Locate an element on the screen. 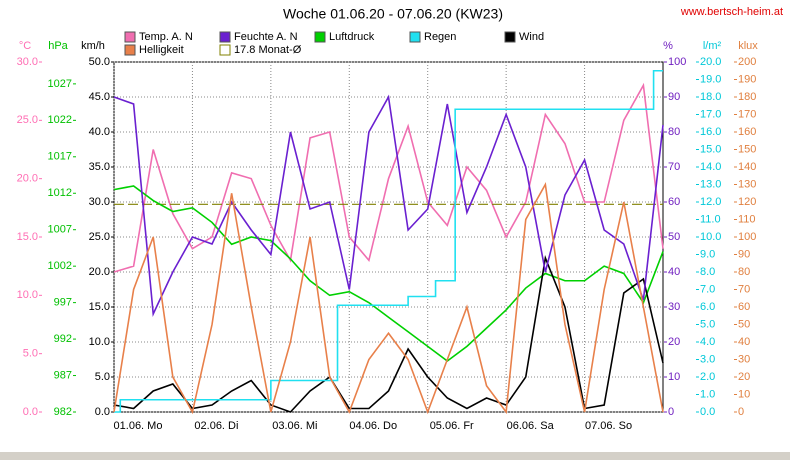  y-tick-label: 30.0 is located at coordinates (27, 62).